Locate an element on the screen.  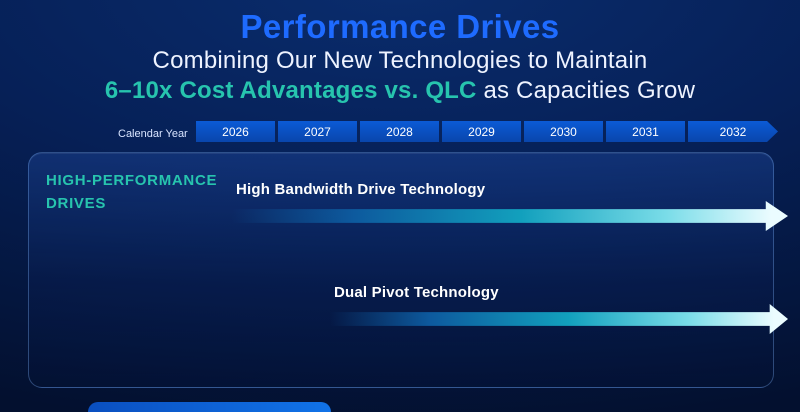
tech-arrow-label: Dual Pivot Technology is located at coordinates (416, 292).